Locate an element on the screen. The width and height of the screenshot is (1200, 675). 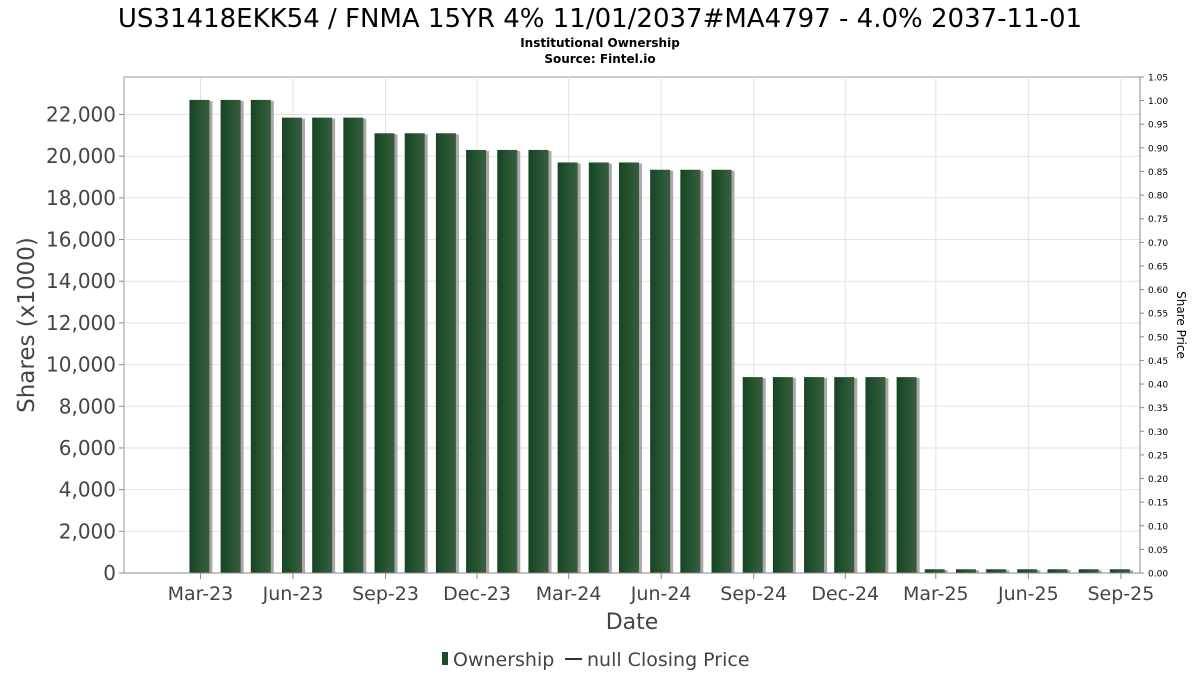
x-tick-label: Mar-23 is located at coordinates (201, 594).